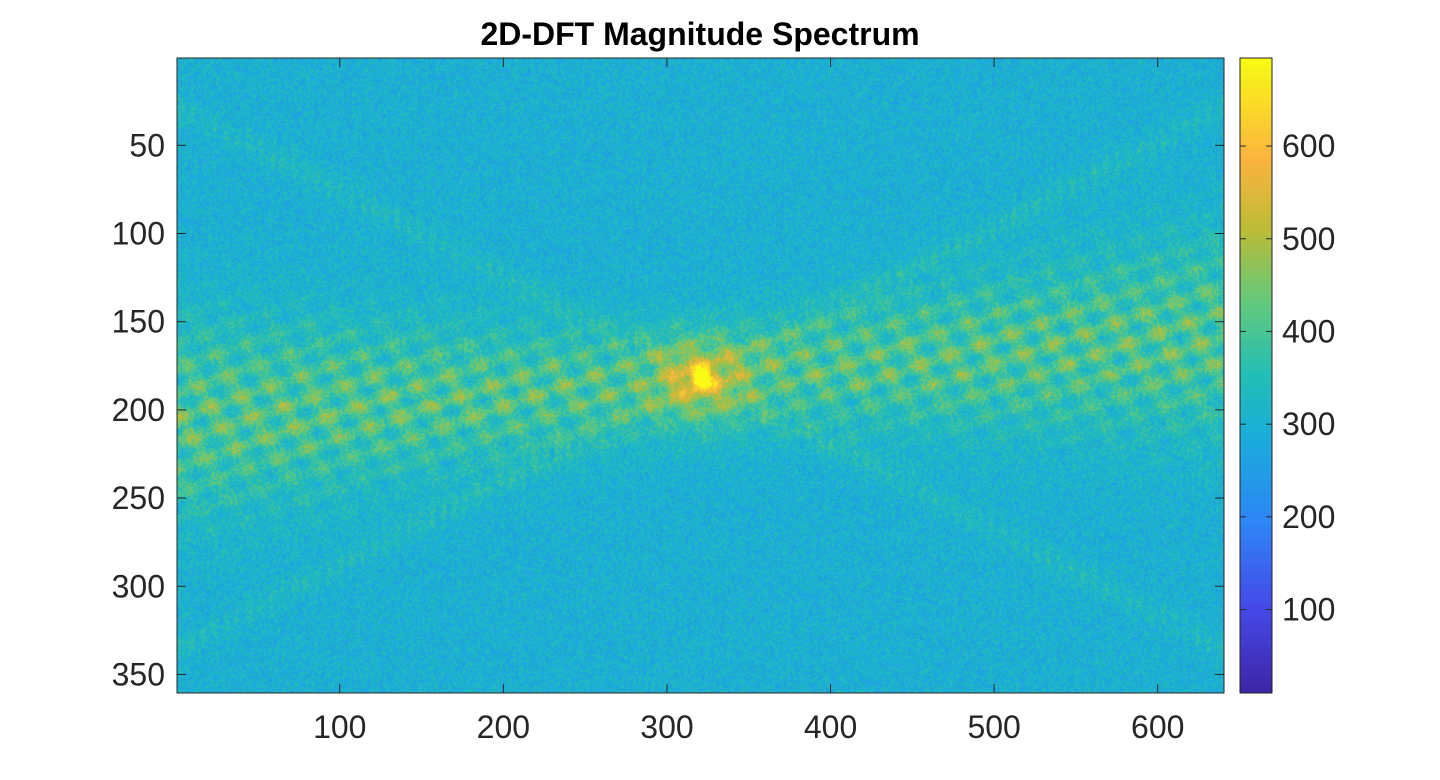 The height and width of the screenshot is (780, 1440). What do you see at coordinates (830, 727) in the screenshot?
I see `x-tick-label: 400` at bounding box center [830, 727].